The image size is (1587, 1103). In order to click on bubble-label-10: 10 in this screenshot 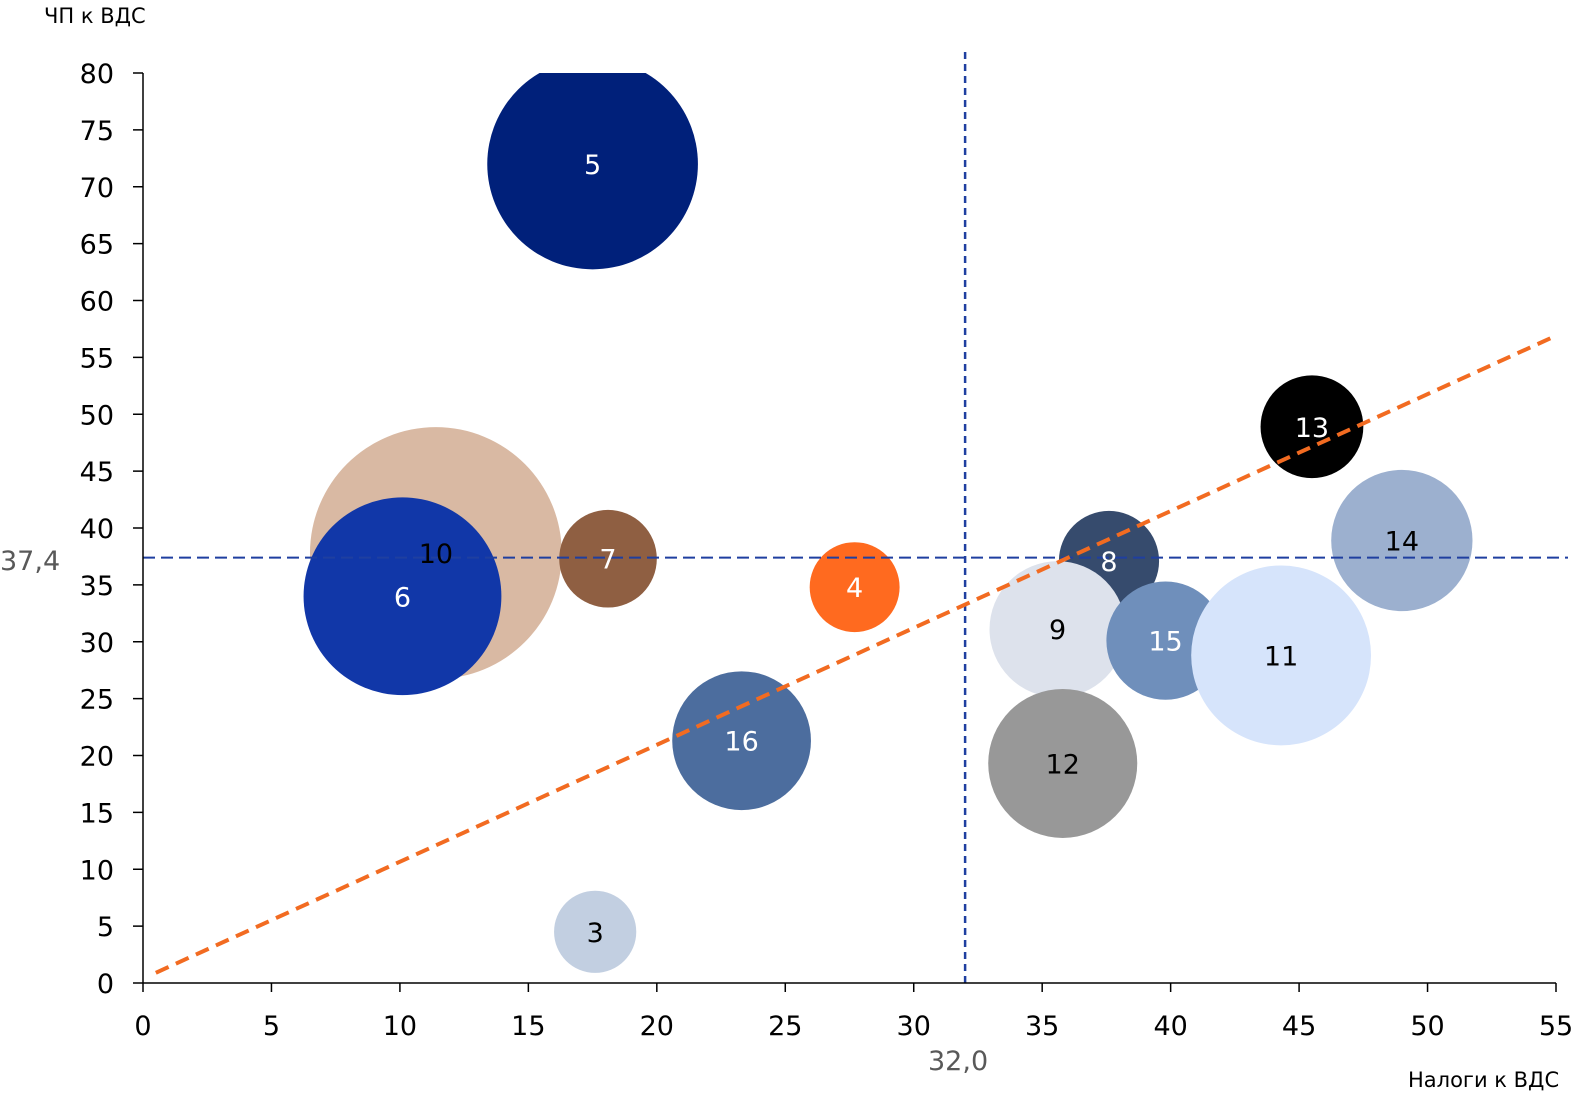, I will do `click(436, 554)`.